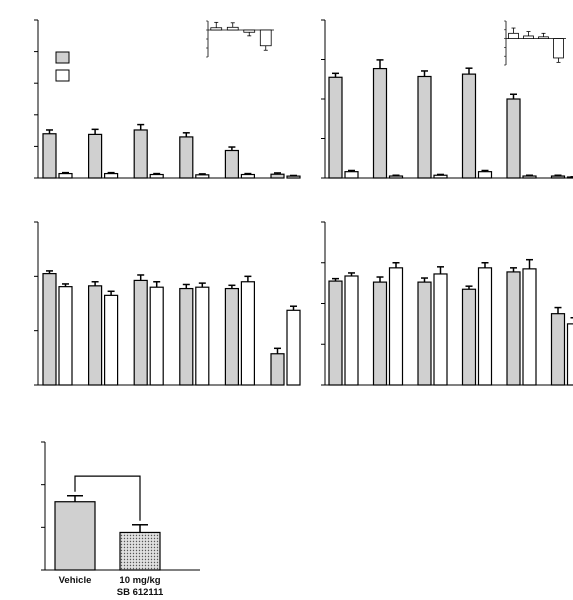 The height and width of the screenshot is (600, 573). Describe the element at coordinates (75, 580) in the screenshot. I see `x-tick-label: Vehicle` at that location.